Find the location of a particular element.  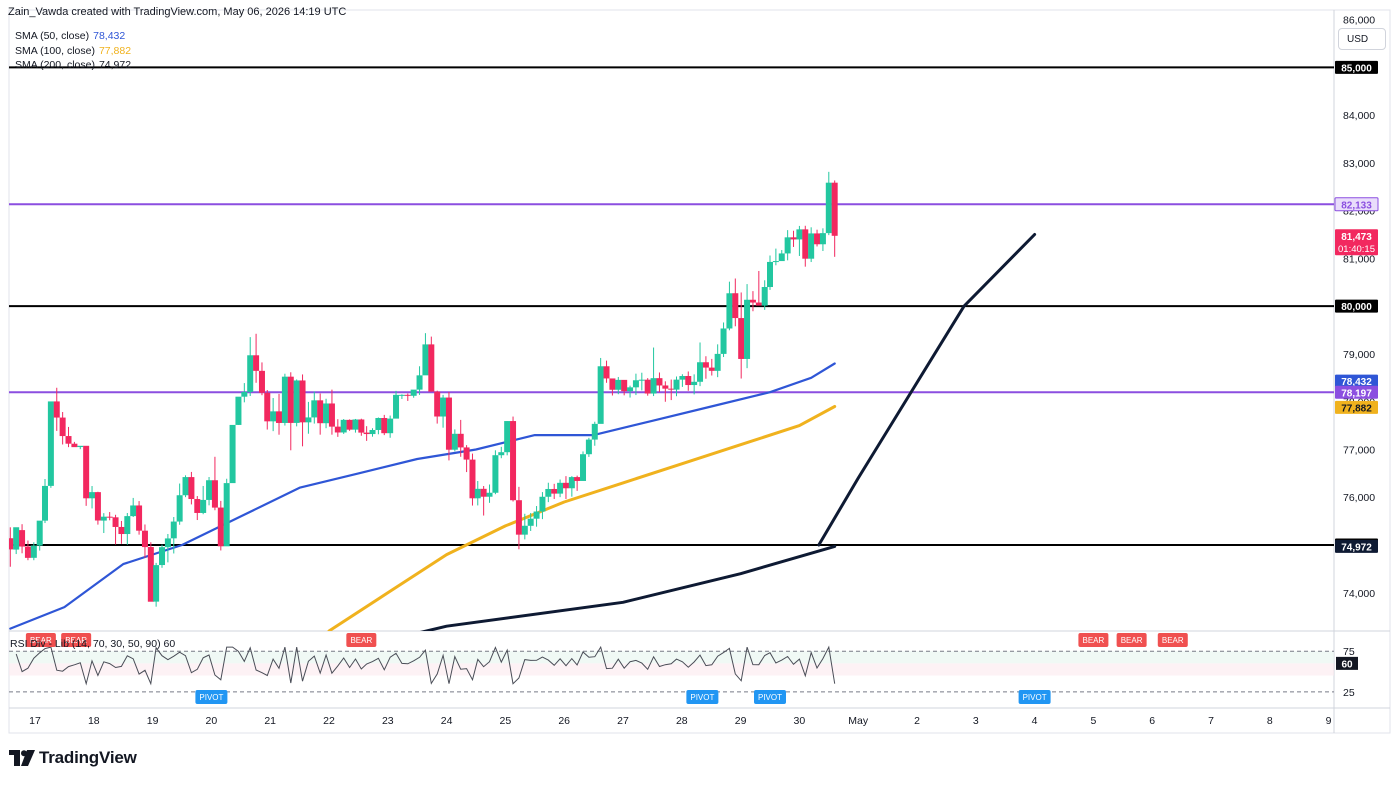

currency-selector: USD is located at coordinates (1362, 39).